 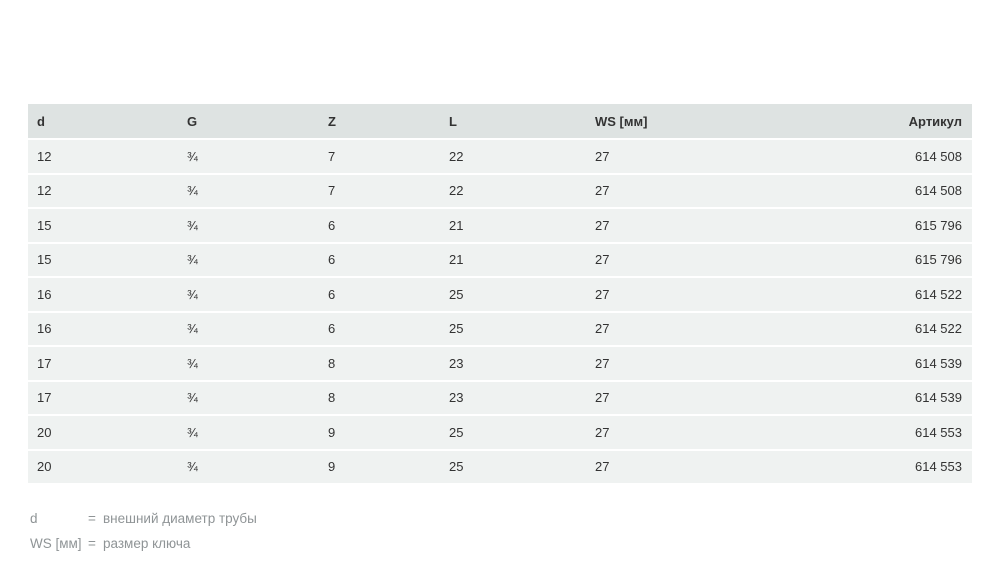 I want to click on col-header-g: G, so click(x=248, y=122).